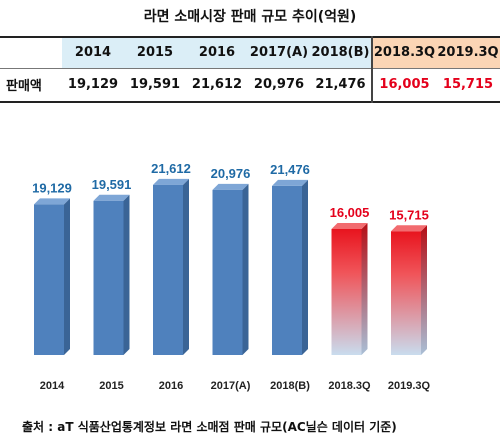  I want to click on table-header-cell: 2014, so click(93, 52).